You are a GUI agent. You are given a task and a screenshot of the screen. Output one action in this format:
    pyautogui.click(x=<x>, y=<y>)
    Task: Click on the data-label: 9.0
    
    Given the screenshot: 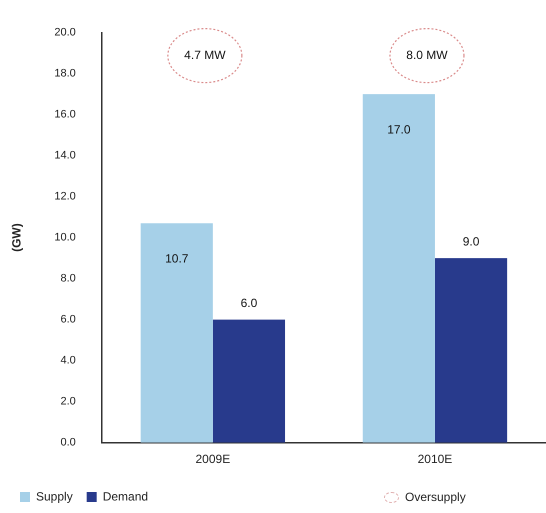 What is the action you would take?
    pyautogui.click(x=471, y=241)
    